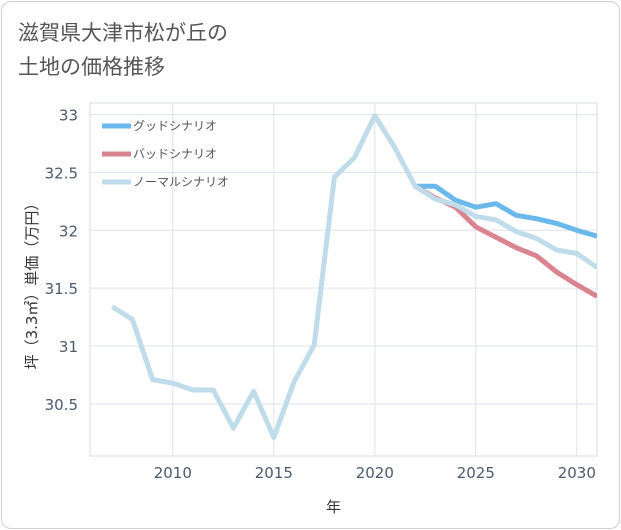 Image resolution: width=621 pixels, height=530 pixels. I want to click on y-tick-label: 31, so click(68, 347).